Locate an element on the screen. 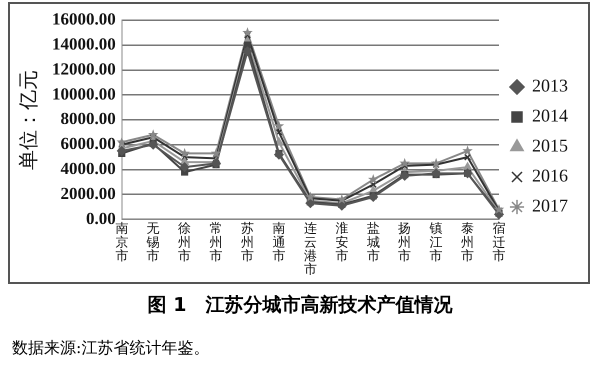 This screenshot has width=600, height=381. y-tick-label: 16000.00 is located at coordinates (84, 19).